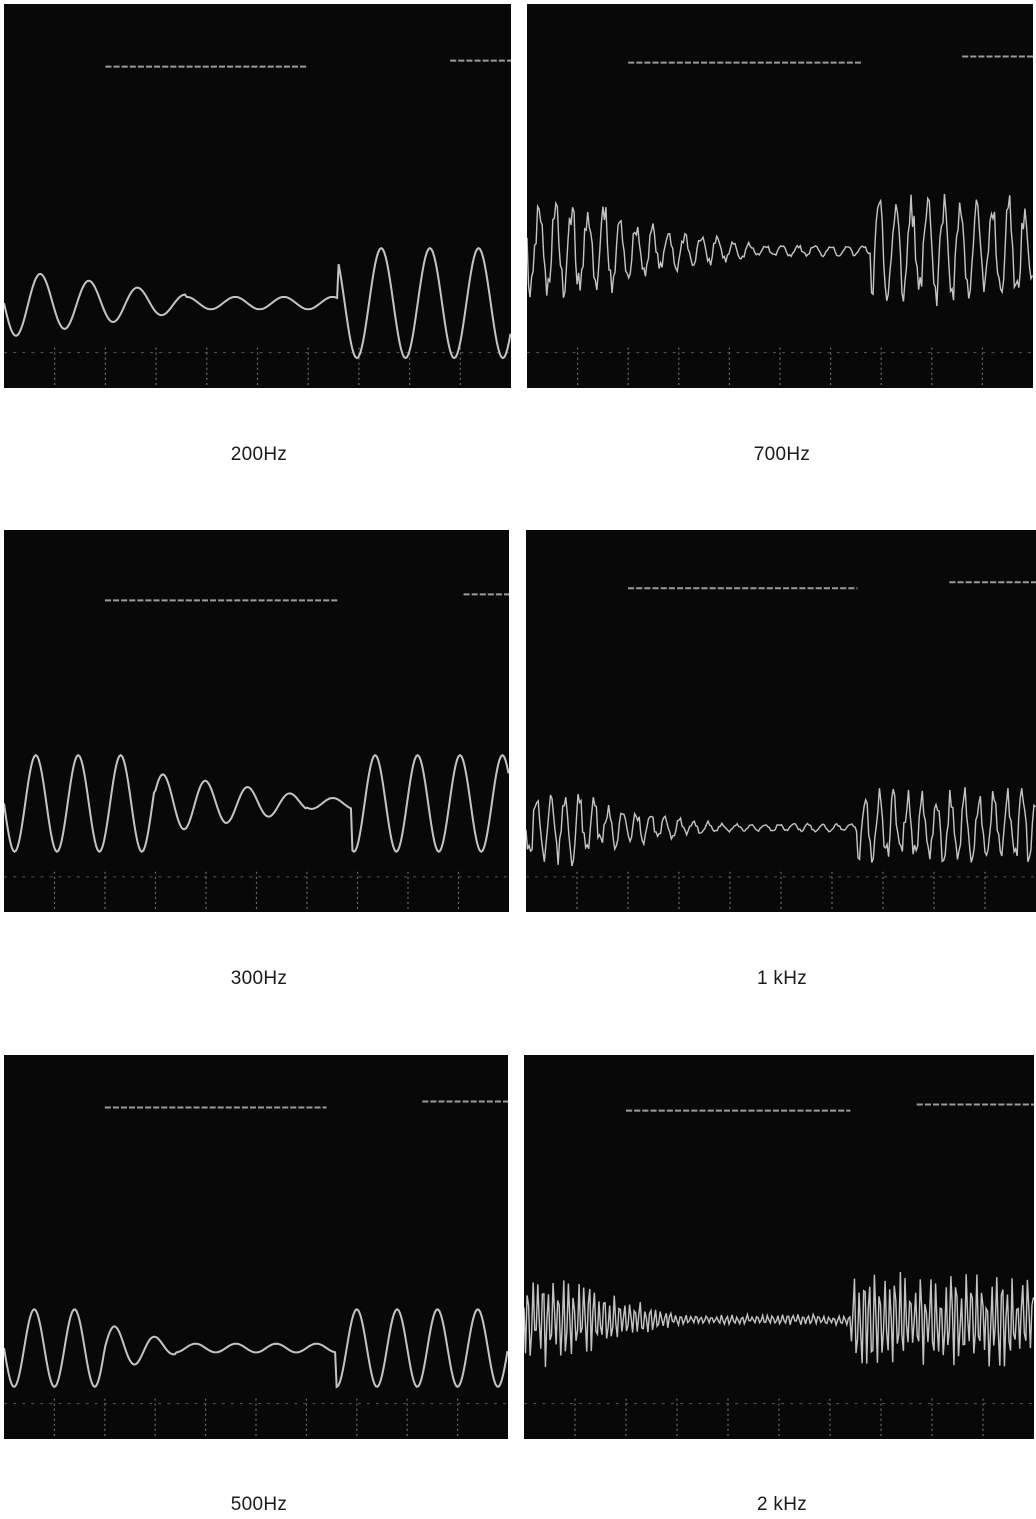 Image resolution: width=1036 pixels, height=1519 pixels. I want to click on caption-700hz: 700Hz, so click(782, 454).